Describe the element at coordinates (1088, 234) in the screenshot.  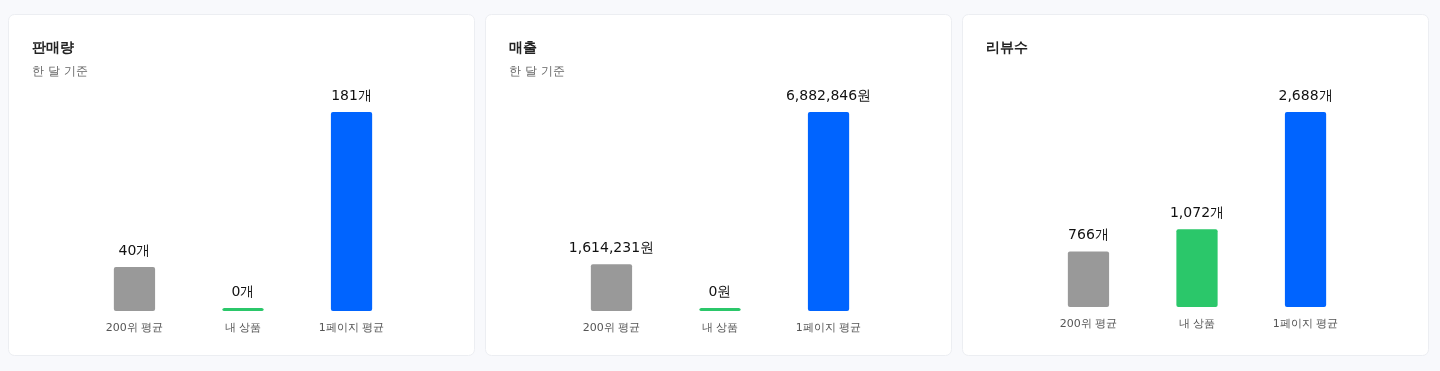
I see `data-label: 766개` at that location.